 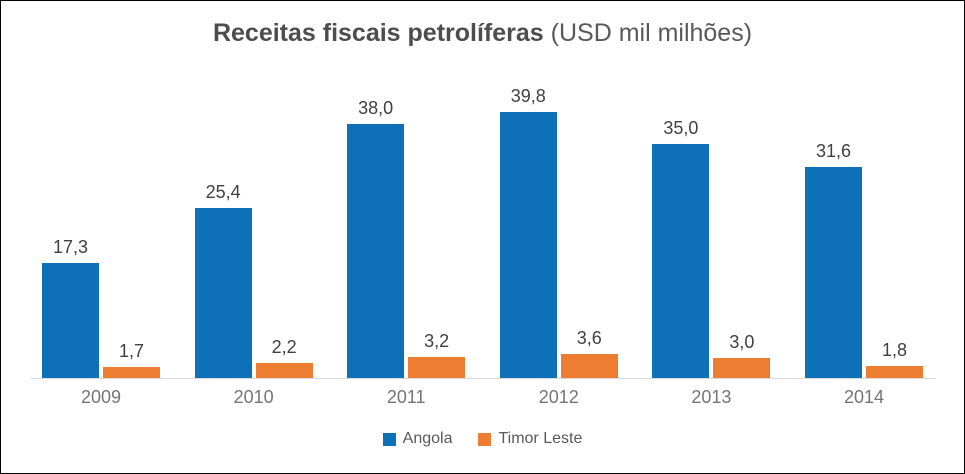 I want to click on bar-group-2013: 35,0 3,0, so click(x=711, y=244).